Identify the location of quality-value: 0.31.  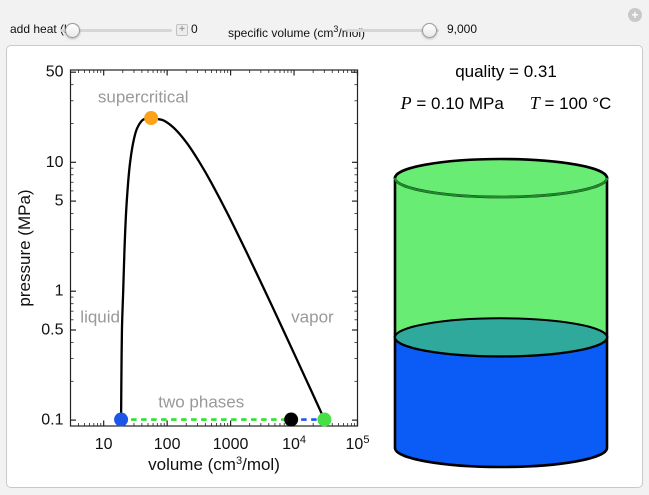
(540, 71).